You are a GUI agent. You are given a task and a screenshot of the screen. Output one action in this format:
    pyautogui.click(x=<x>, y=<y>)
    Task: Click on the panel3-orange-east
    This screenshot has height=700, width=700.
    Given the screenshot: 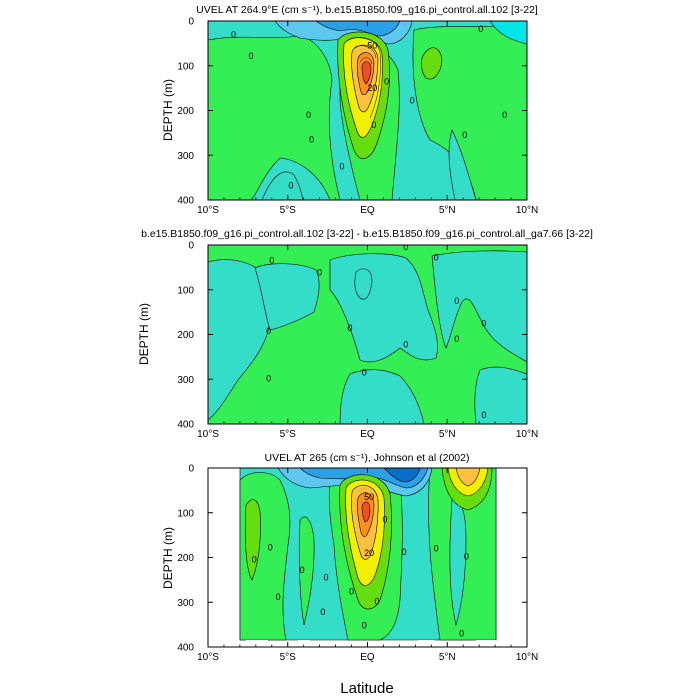 What is the action you would take?
    pyautogui.click(x=468, y=477)
    